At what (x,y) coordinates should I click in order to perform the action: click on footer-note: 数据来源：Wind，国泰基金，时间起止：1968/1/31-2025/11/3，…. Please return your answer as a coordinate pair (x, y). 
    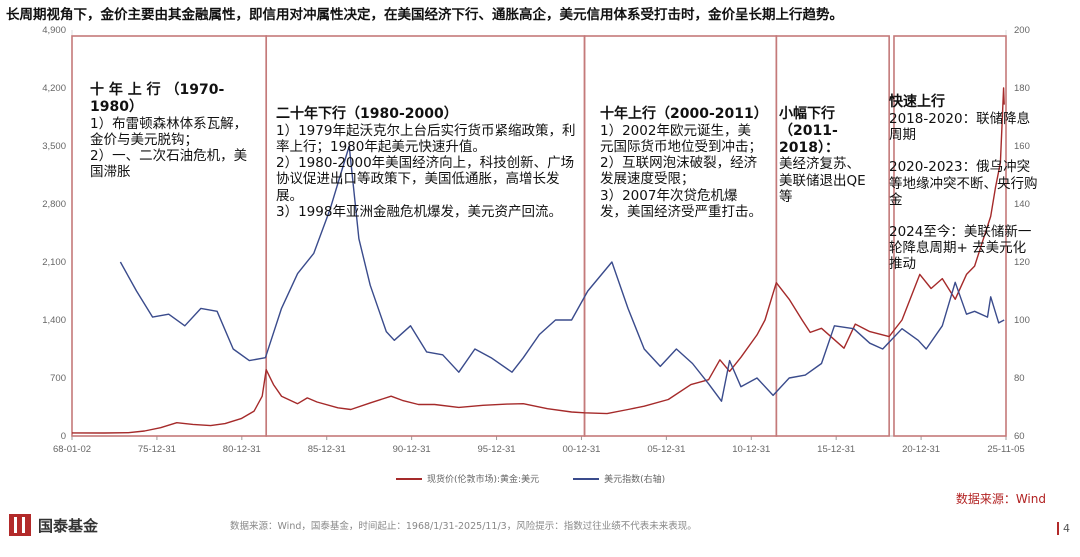
    Looking at the image, I should click on (463, 526).